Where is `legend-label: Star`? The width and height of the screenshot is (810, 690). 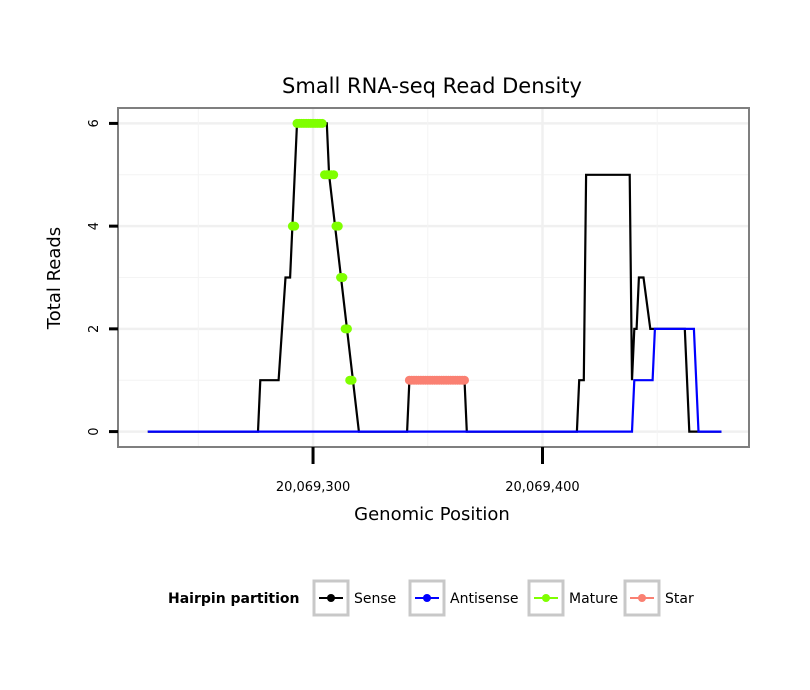
legend-label: Star is located at coordinates (679, 599).